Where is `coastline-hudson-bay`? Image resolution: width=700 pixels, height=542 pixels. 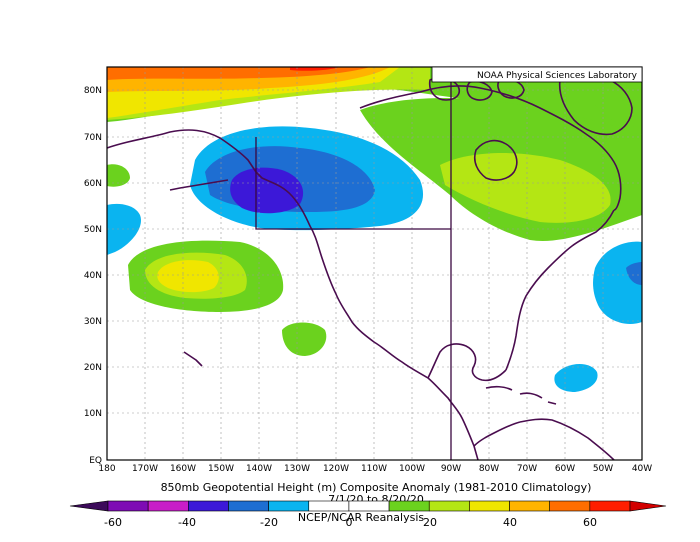 coastline-hudson-bay is located at coordinates (495, 160).